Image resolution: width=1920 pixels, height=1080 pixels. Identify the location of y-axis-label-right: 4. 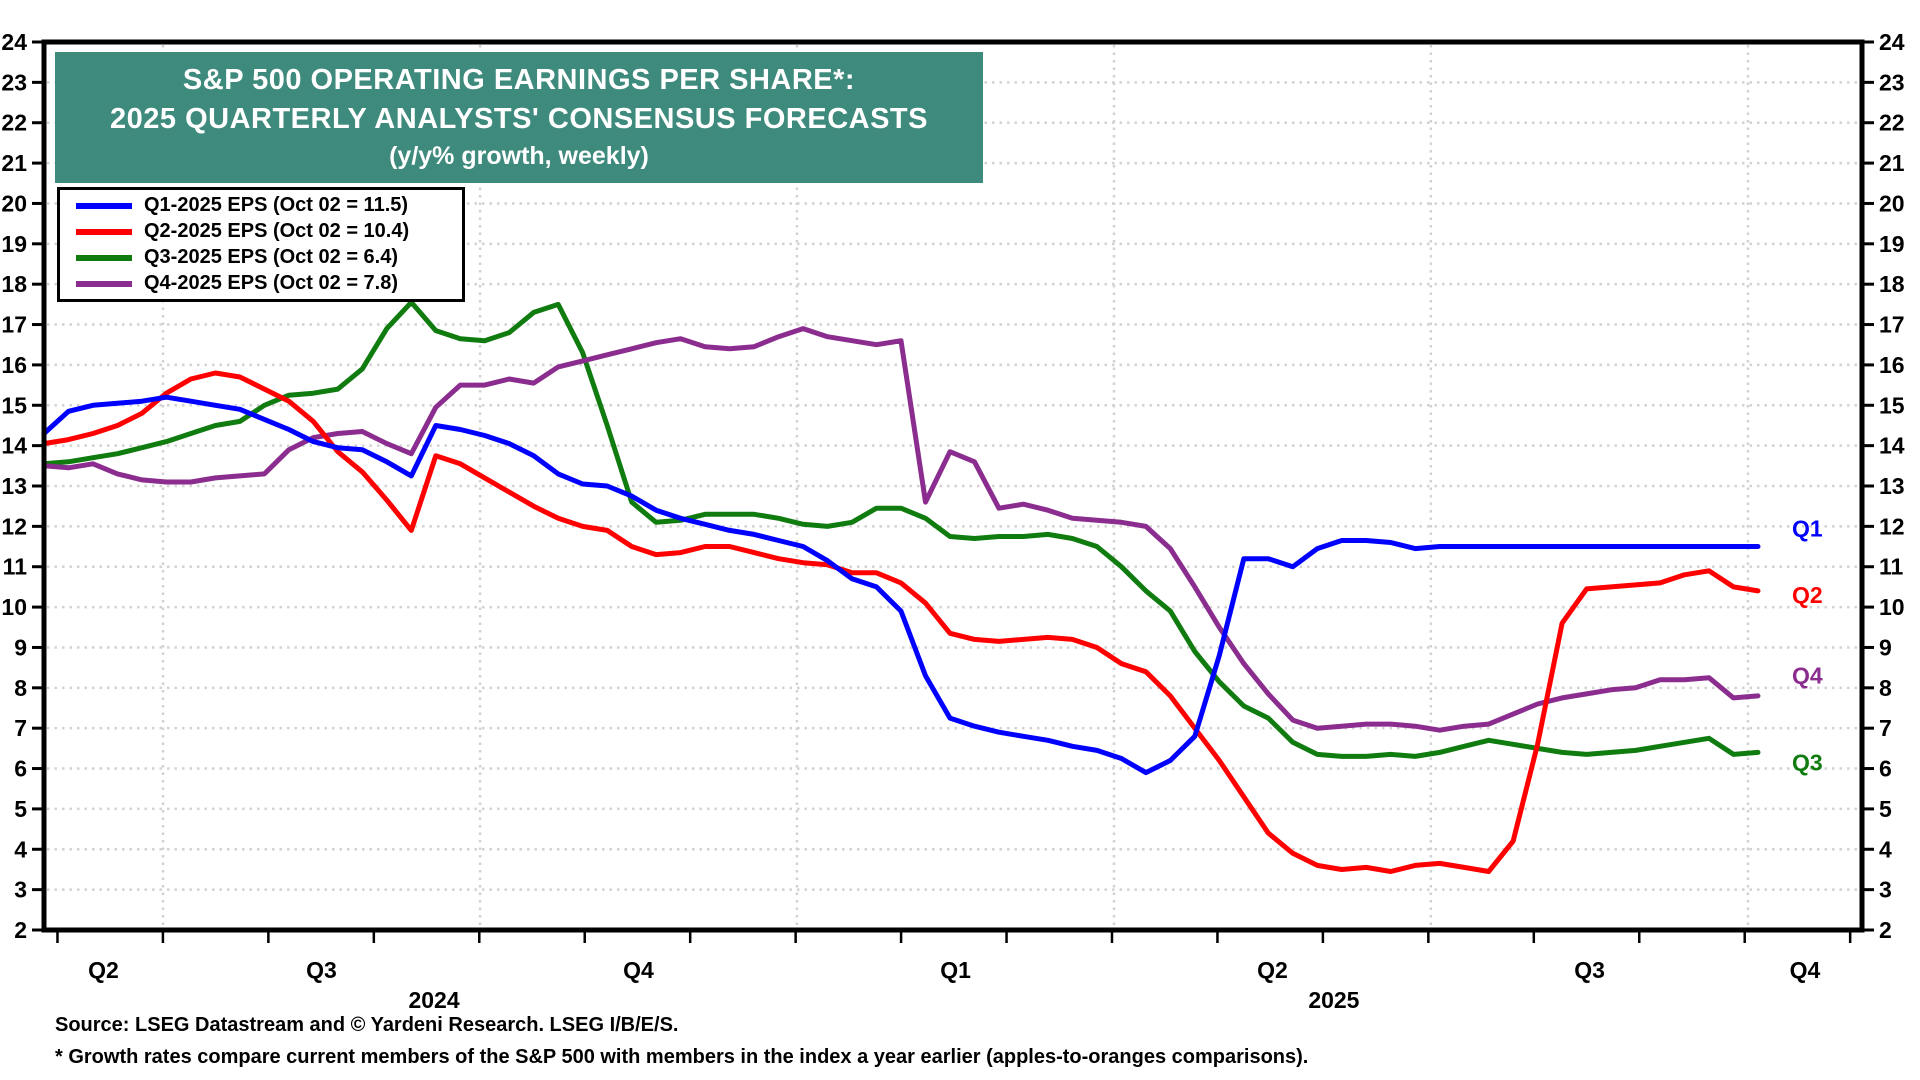
(1885, 849).